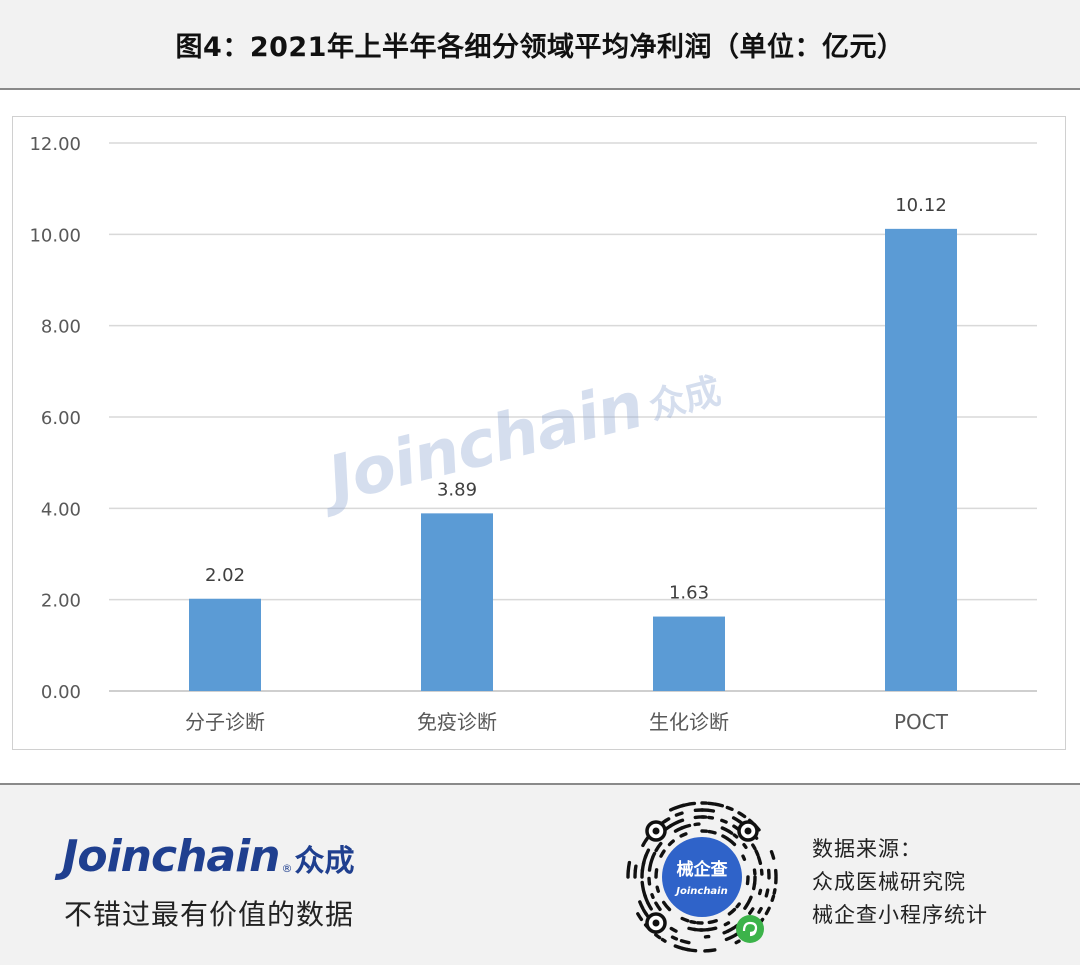 This screenshot has height=965, width=1080. I want to click on data-label: 2.02, so click(225, 575).